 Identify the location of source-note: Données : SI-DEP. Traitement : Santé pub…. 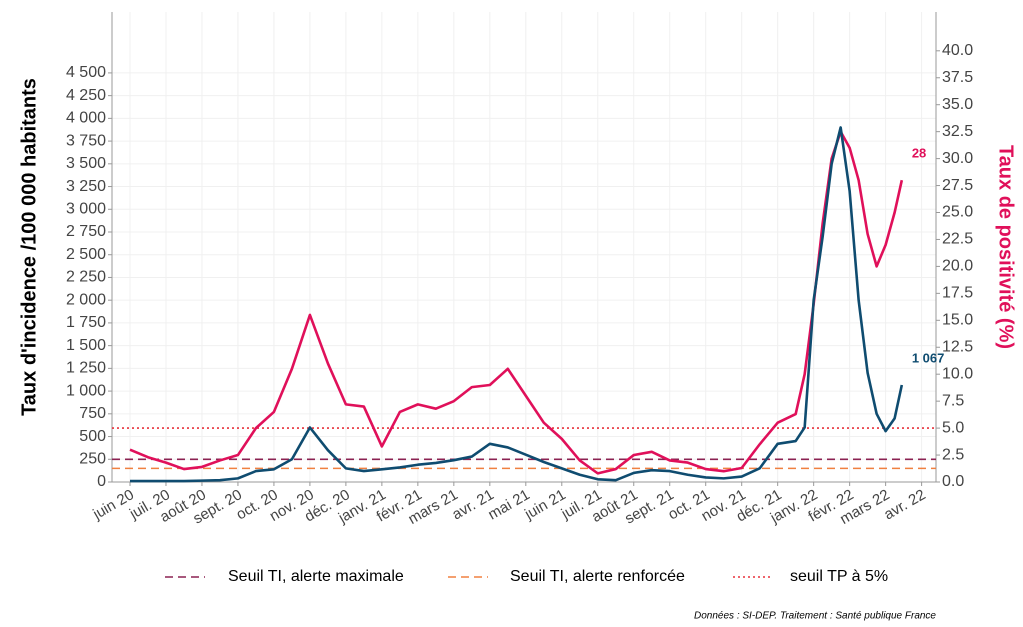
(815, 616).